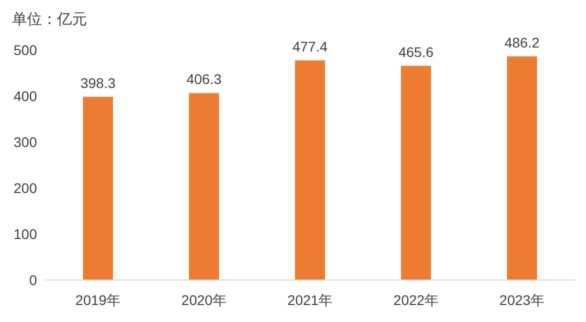  Describe the element at coordinates (522, 42) in the screenshot. I see `data-label: 486.2` at that location.